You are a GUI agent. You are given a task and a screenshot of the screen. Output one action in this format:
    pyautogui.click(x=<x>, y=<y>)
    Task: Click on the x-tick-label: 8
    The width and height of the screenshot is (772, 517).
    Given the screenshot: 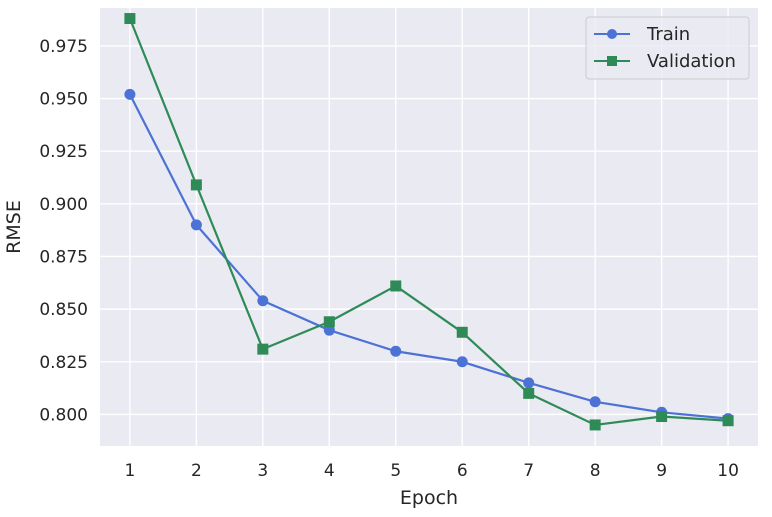 What is the action you would take?
    pyautogui.click(x=595, y=471)
    